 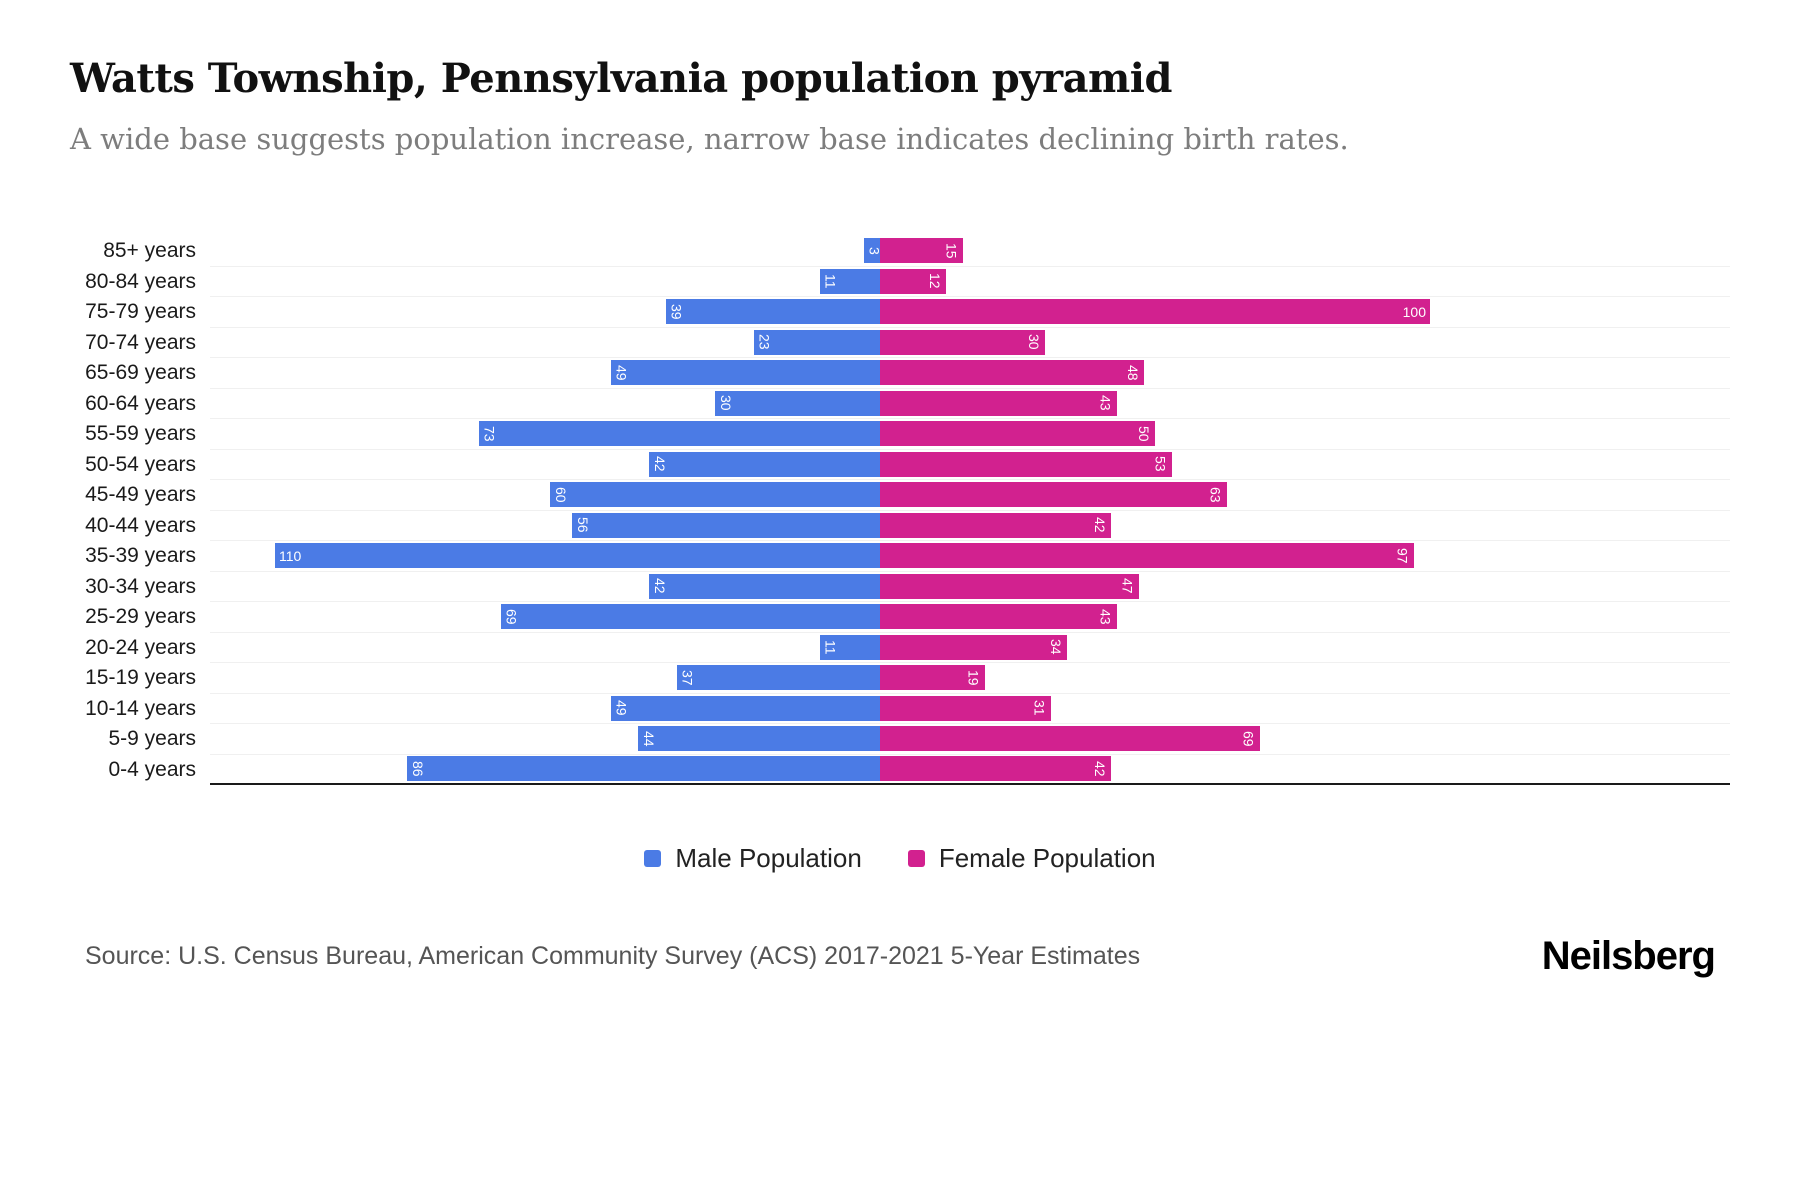 I want to click on pyramid-row-plot: 69 43, so click(x=970, y=617).